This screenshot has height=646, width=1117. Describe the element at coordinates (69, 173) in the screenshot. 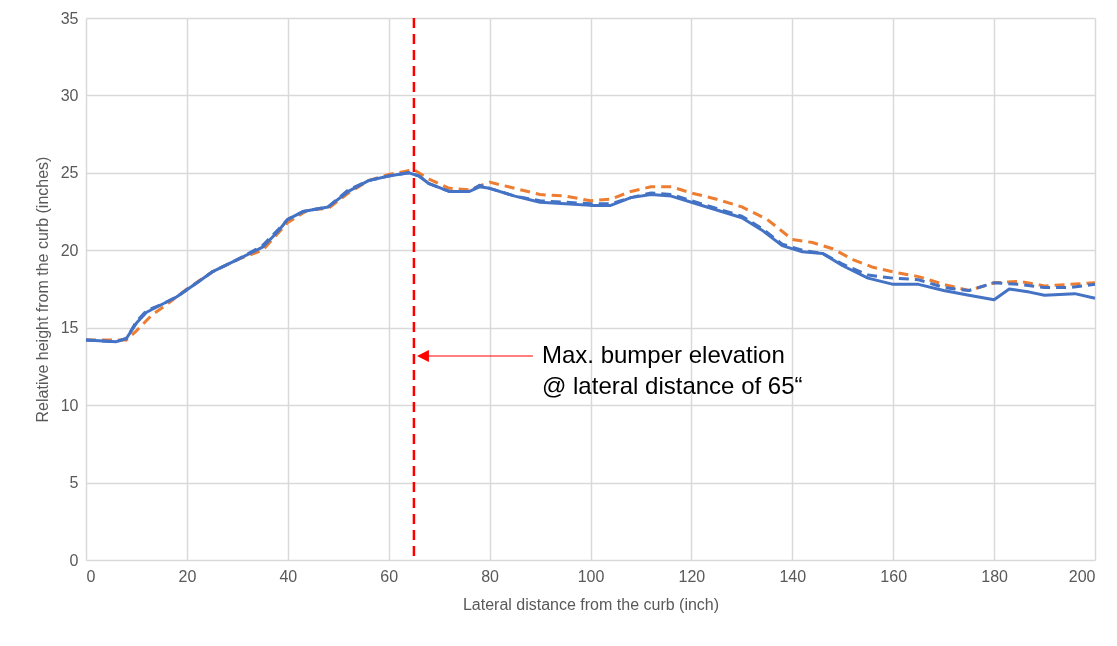

I see `y-tick-label: 25` at that location.